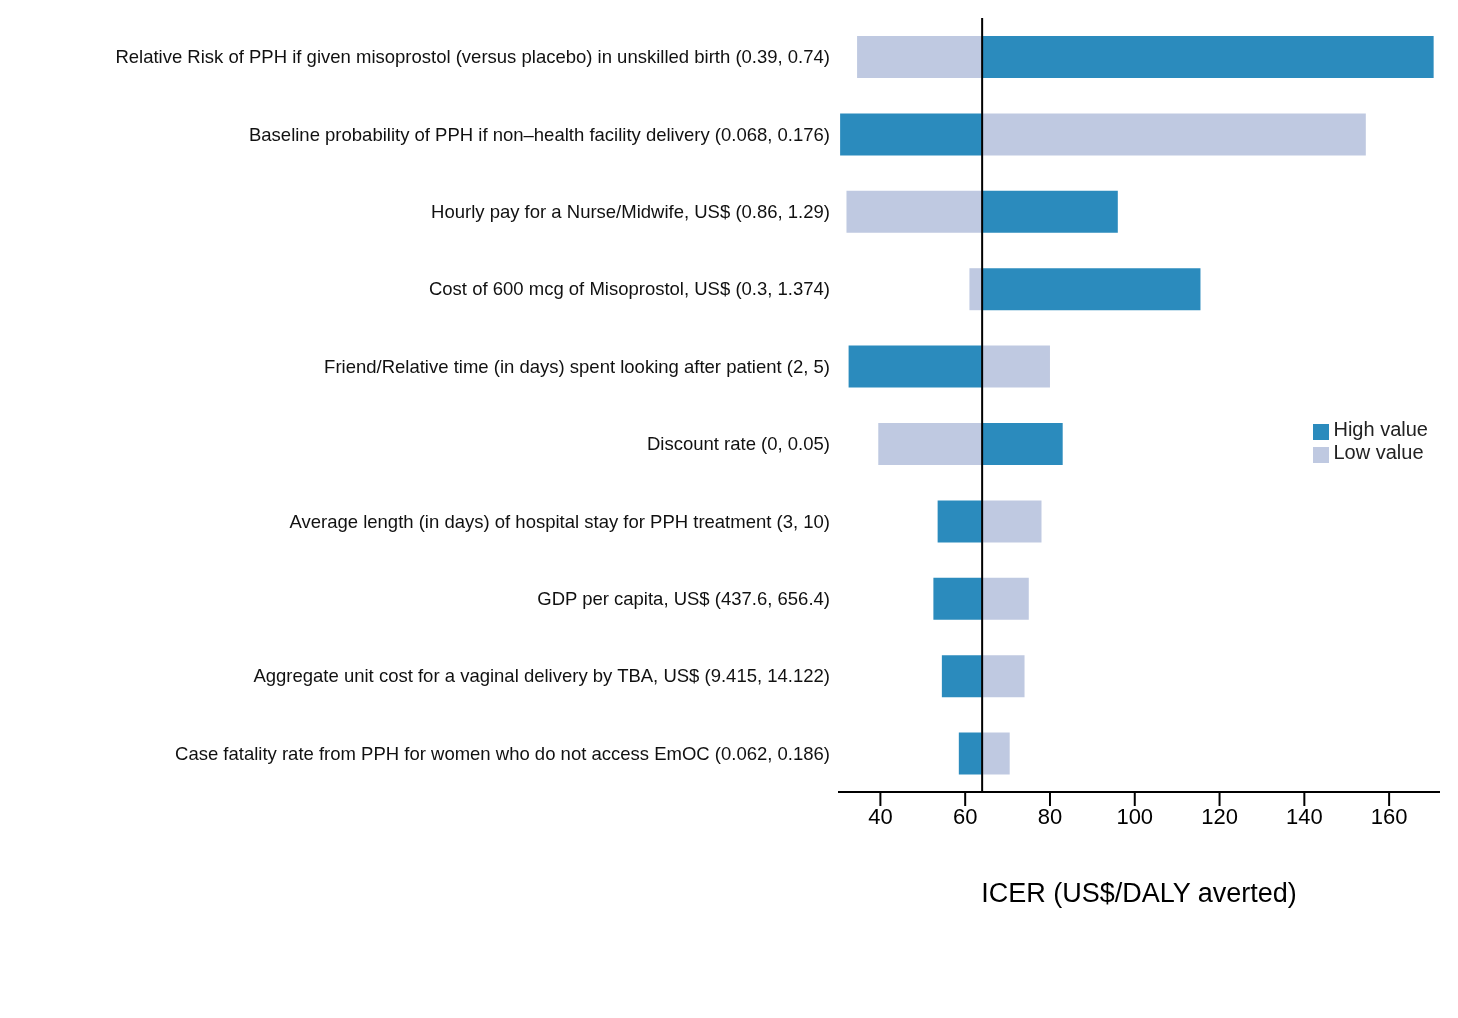  I want to click on y-tick-label: Relative Risk of PPH if given misoprostol (versus placebo) in unskilled birth (0.39, 0.74), so click(472, 57).